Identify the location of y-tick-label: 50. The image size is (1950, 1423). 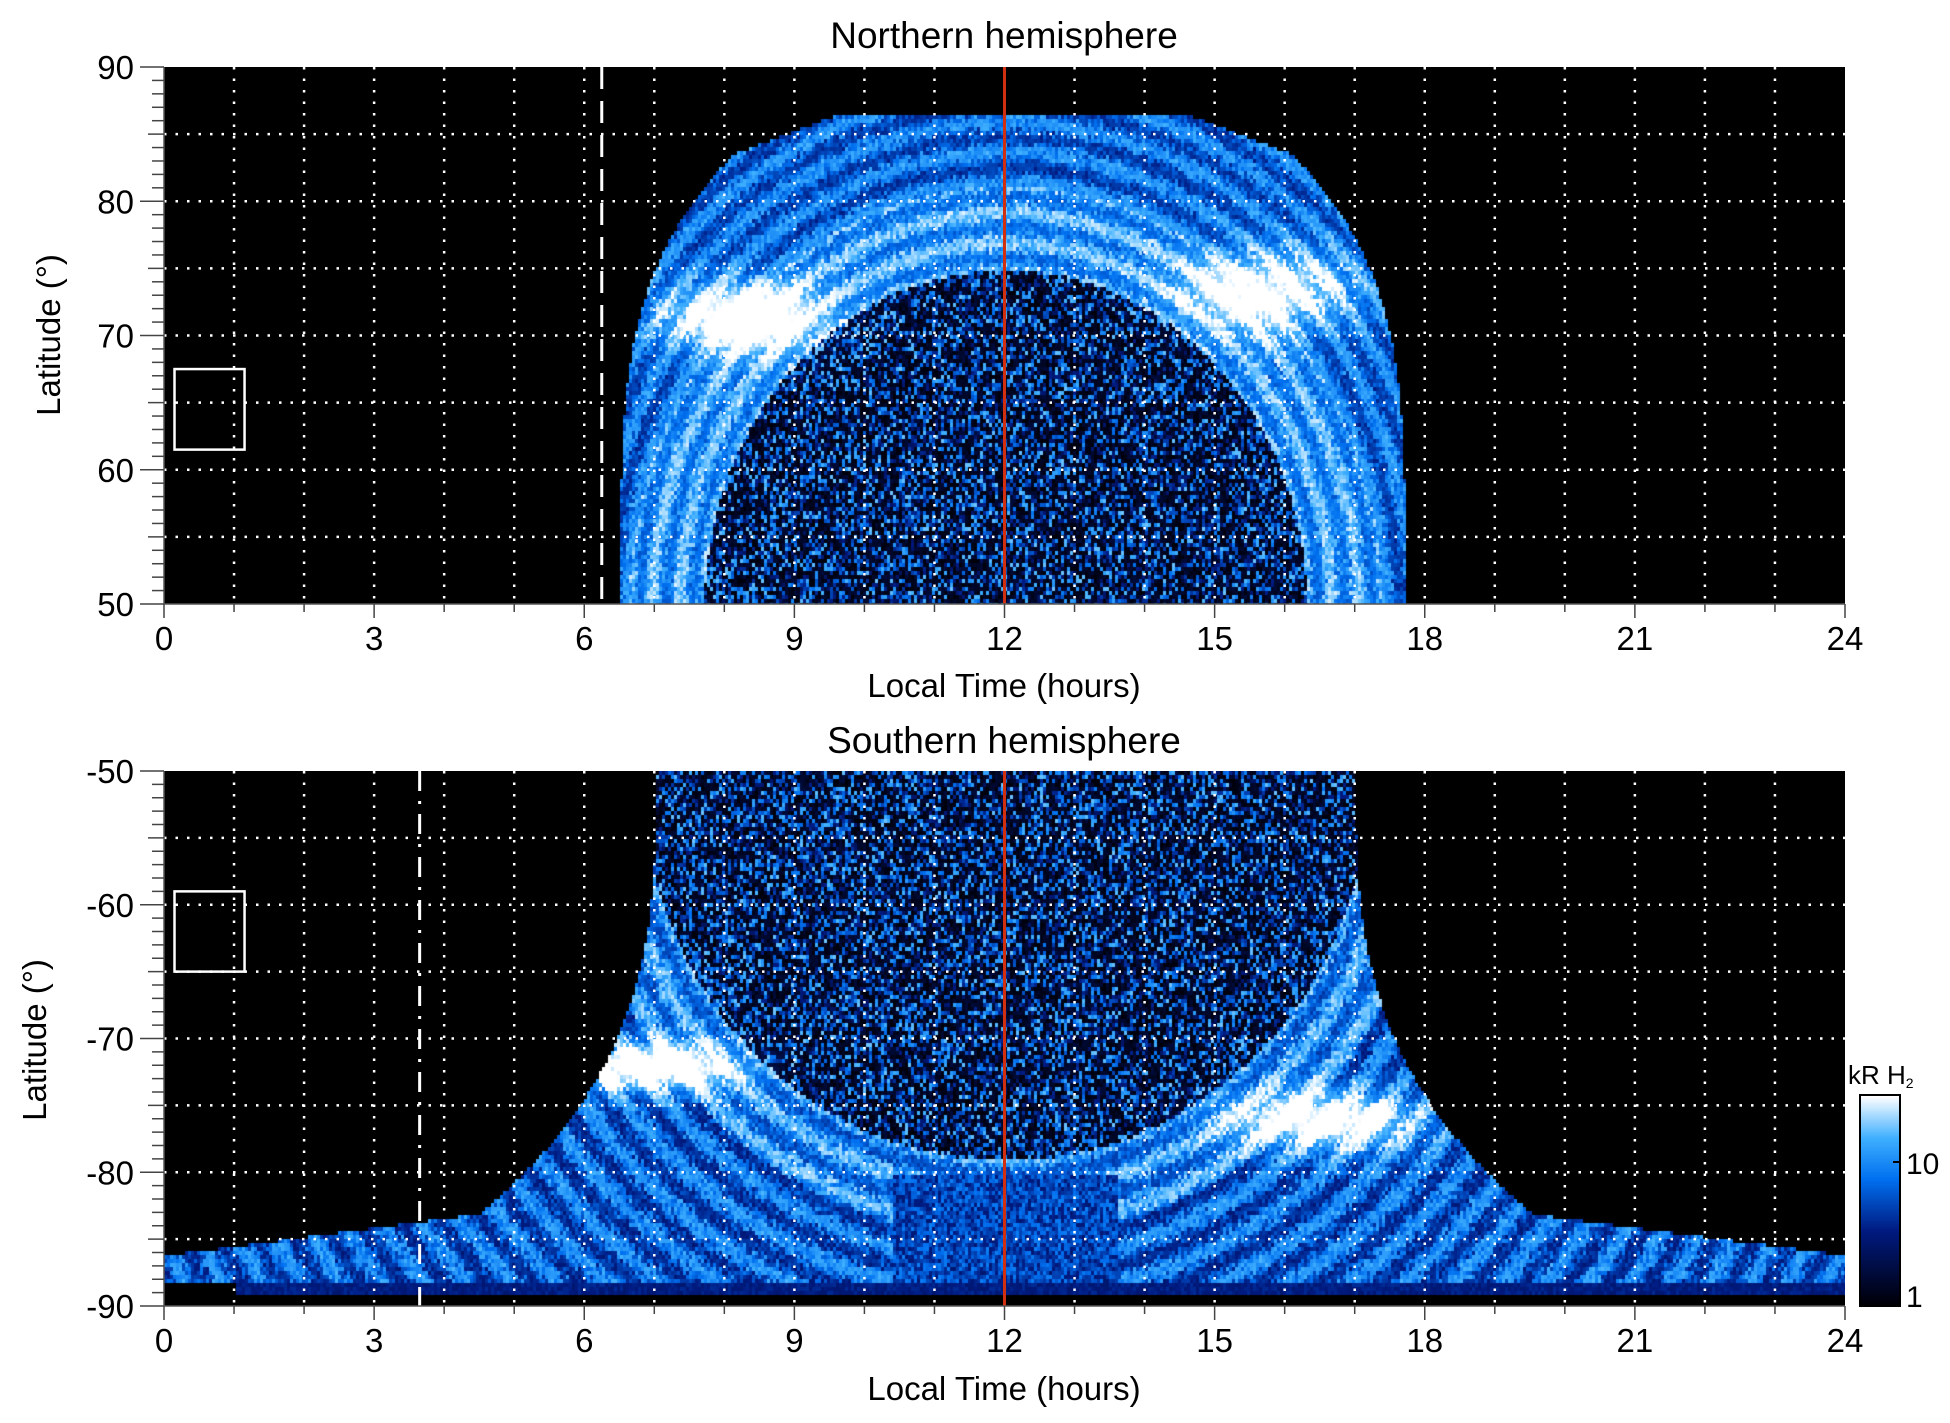
(115, 604).